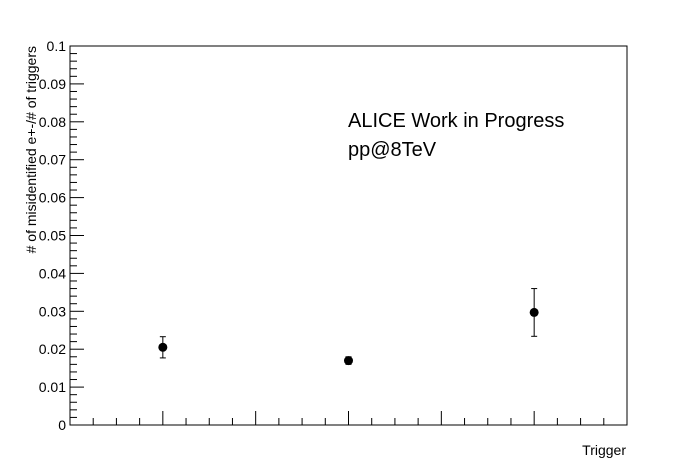 The width and height of the screenshot is (696, 472). What do you see at coordinates (604, 450) in the screenshot?
I see `x-axis-title: Trigger` at bounding box center [604, 450].